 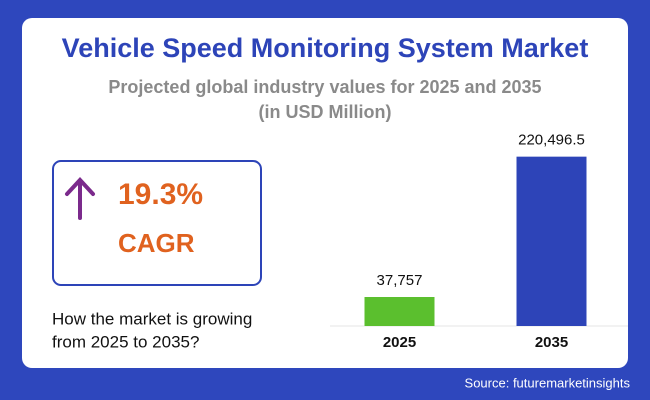 What do you see at coordinates (160, 194) in the screenshot?
I see `cagr-value: 19.3%` at bounding box center [160, 194].